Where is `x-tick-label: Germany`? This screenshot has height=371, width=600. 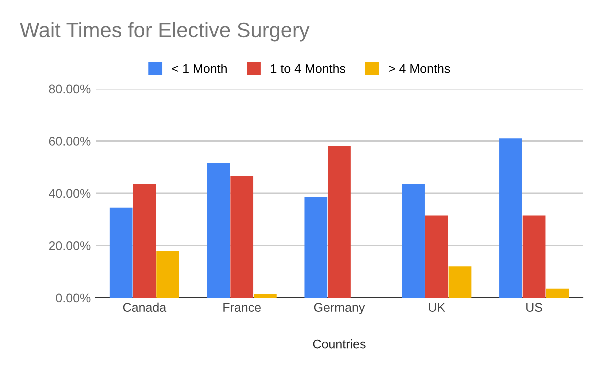
x-tick-label: Germany is located at coordinates (340, 309).